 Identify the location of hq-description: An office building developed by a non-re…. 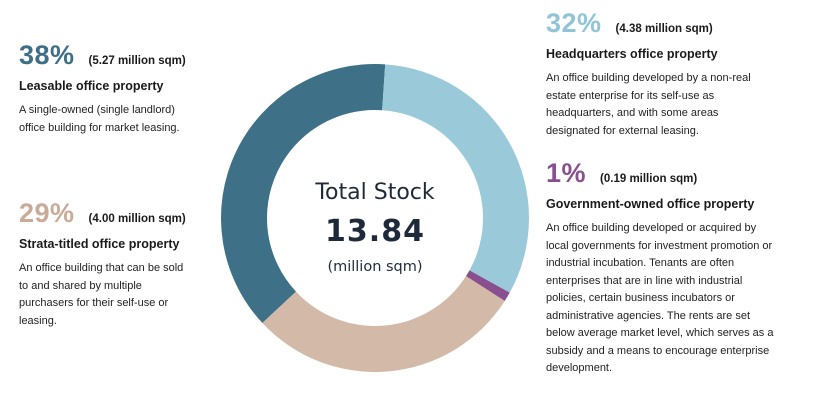
(648, 104).